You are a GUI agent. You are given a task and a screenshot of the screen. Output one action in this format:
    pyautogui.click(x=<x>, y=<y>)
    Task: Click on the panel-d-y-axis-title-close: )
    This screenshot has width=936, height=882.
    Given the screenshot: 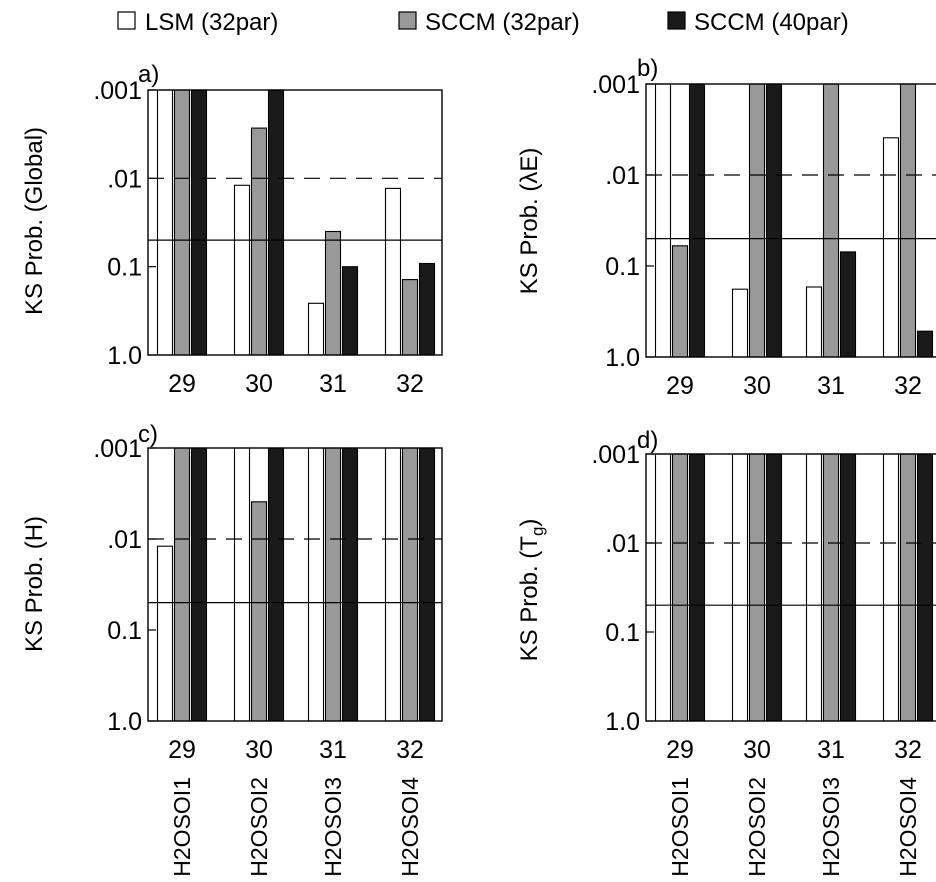 What is the action you would take?
    pyautogui.click(x=529, y=523)
    